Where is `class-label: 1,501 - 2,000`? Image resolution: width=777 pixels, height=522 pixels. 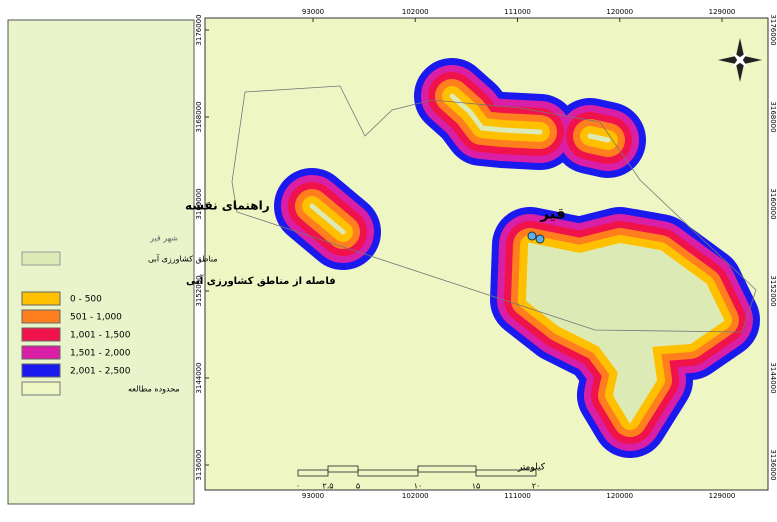
class-label: 1,501 - 2,000 is located at coordinates (100, 354).